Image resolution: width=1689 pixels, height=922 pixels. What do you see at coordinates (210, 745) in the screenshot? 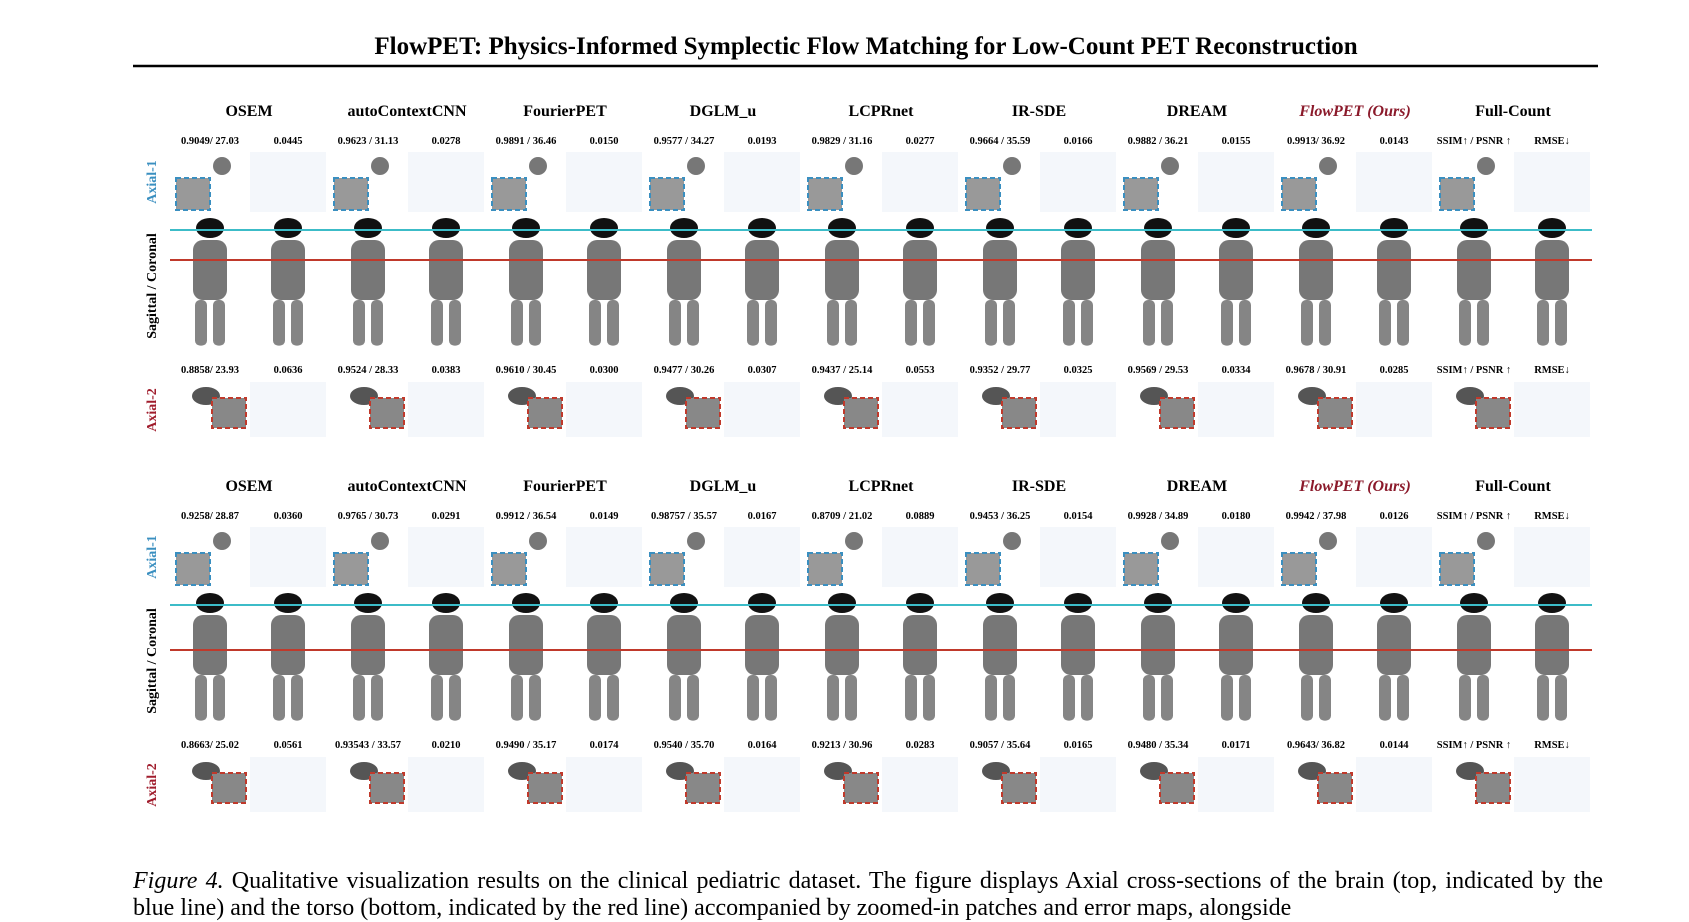
I see `ssim-psnr: 0.8663/ 25.02` at bounding box center [210, 745].